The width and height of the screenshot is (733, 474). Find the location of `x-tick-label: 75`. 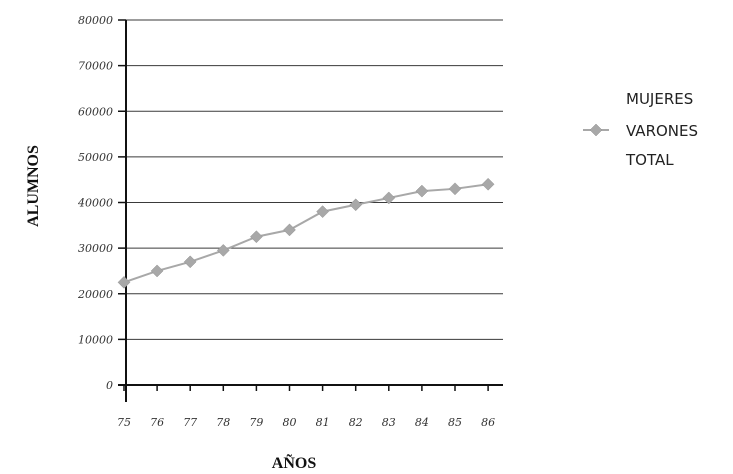

x-tick-label: 75 is located at coordinates (124, 422).